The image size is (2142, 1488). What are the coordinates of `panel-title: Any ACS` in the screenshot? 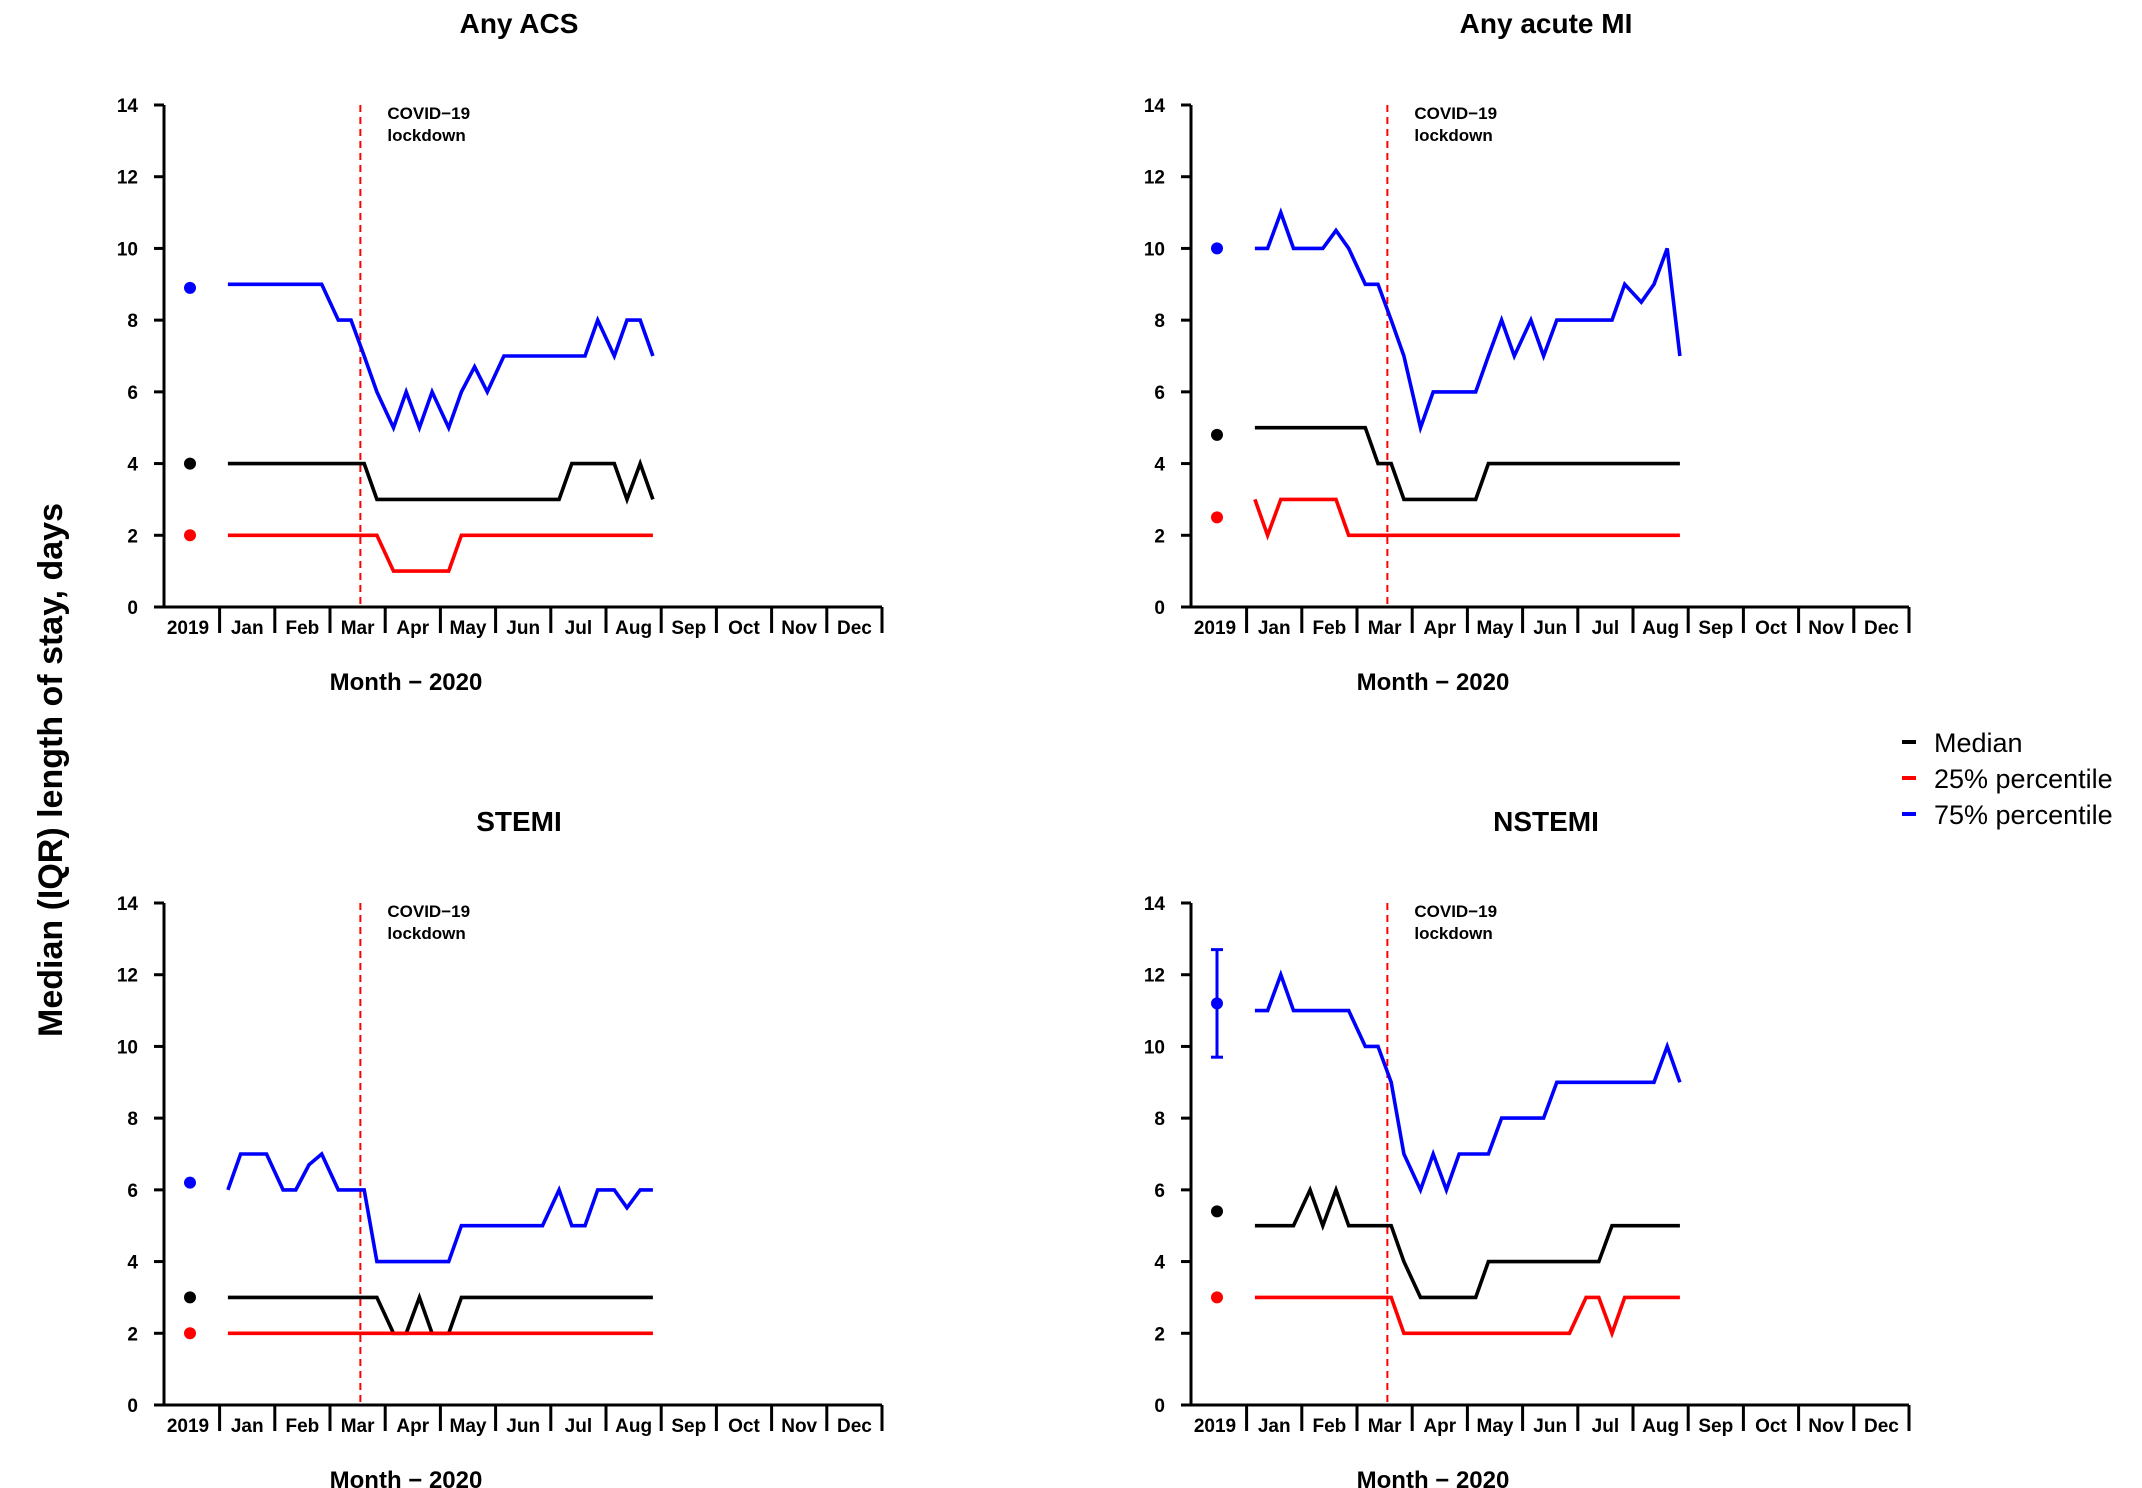 It's located at (519, 23).